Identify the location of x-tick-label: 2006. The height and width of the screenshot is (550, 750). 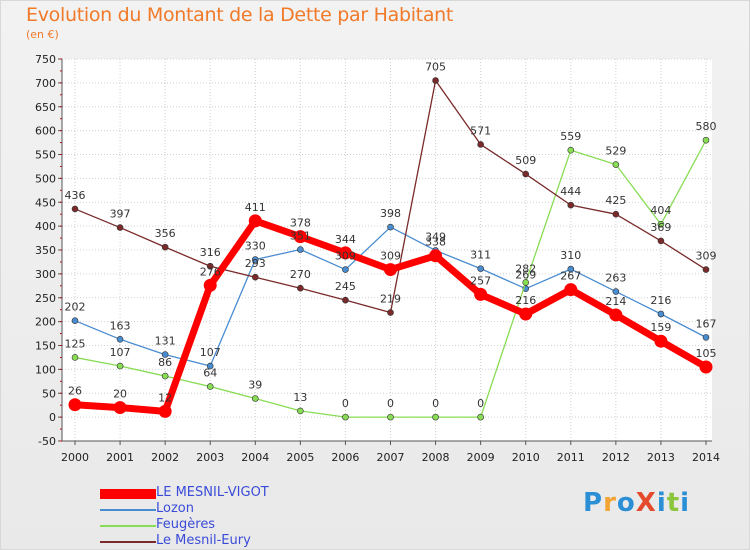
(345, 457).